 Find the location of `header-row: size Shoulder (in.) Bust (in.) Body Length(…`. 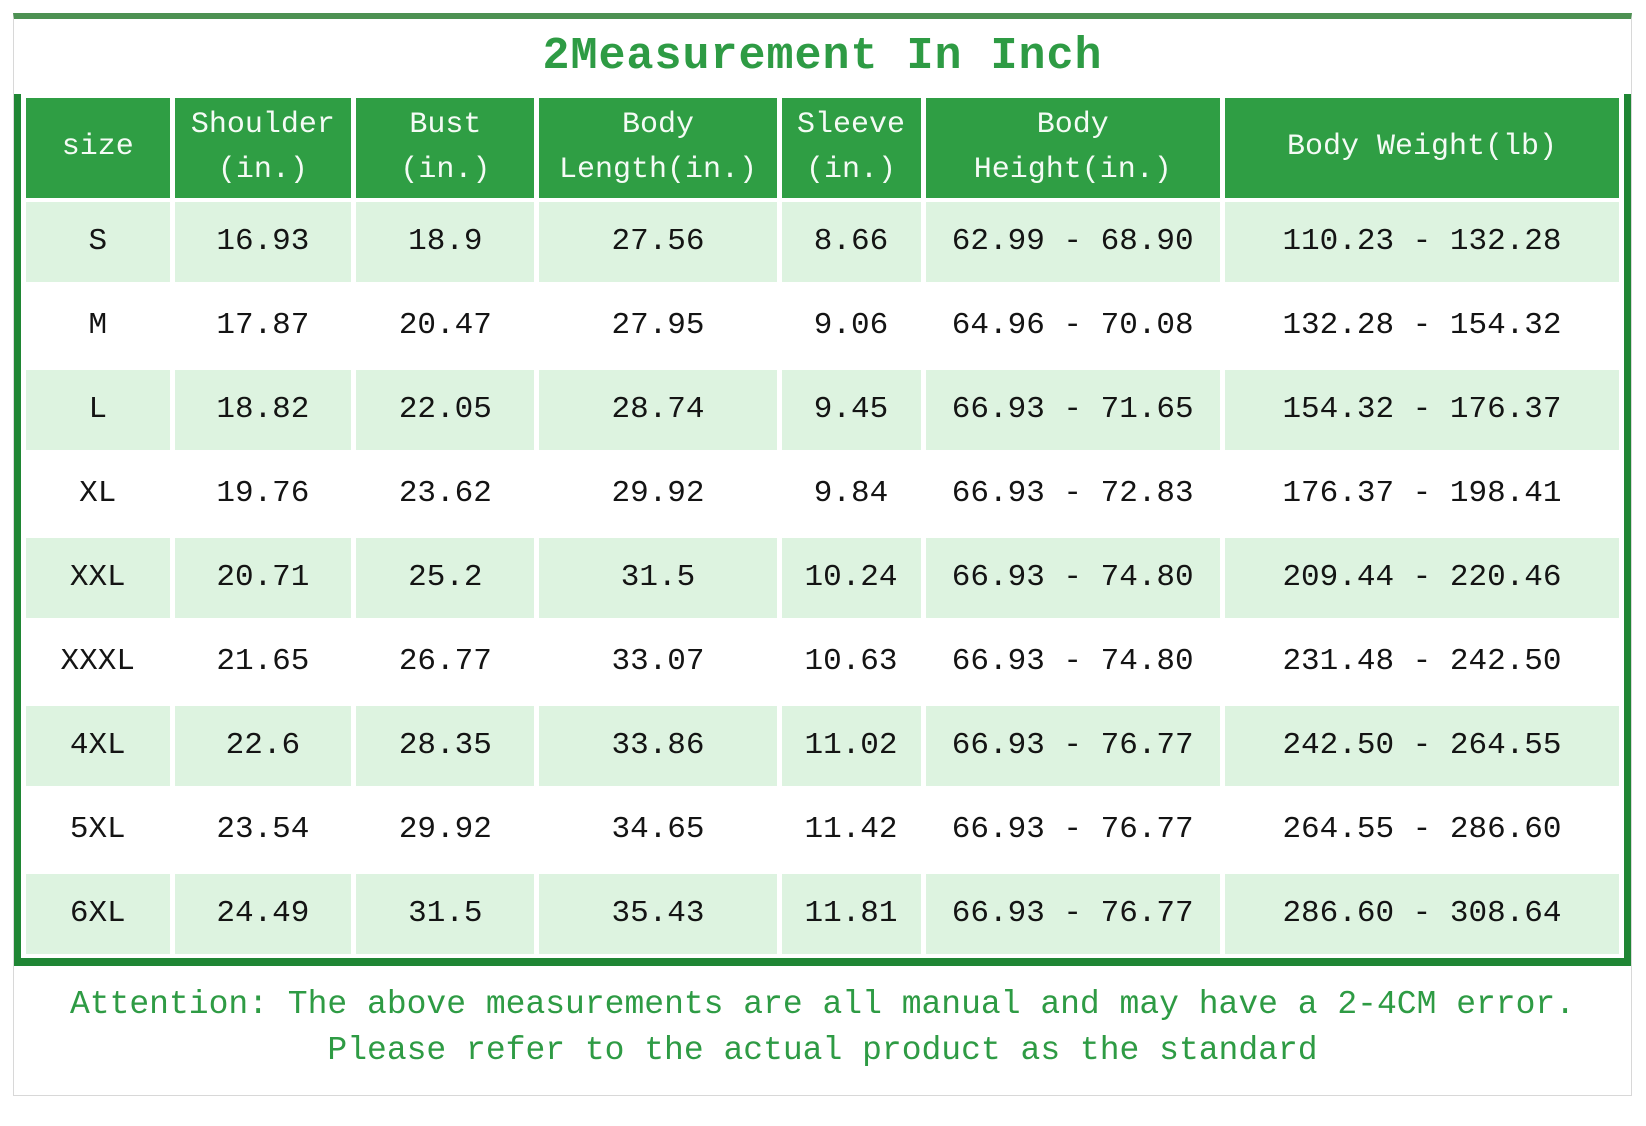

header-row: size Shoulder (in.) Bust (in.) Body Length(… is located at coordinates (822, 147).